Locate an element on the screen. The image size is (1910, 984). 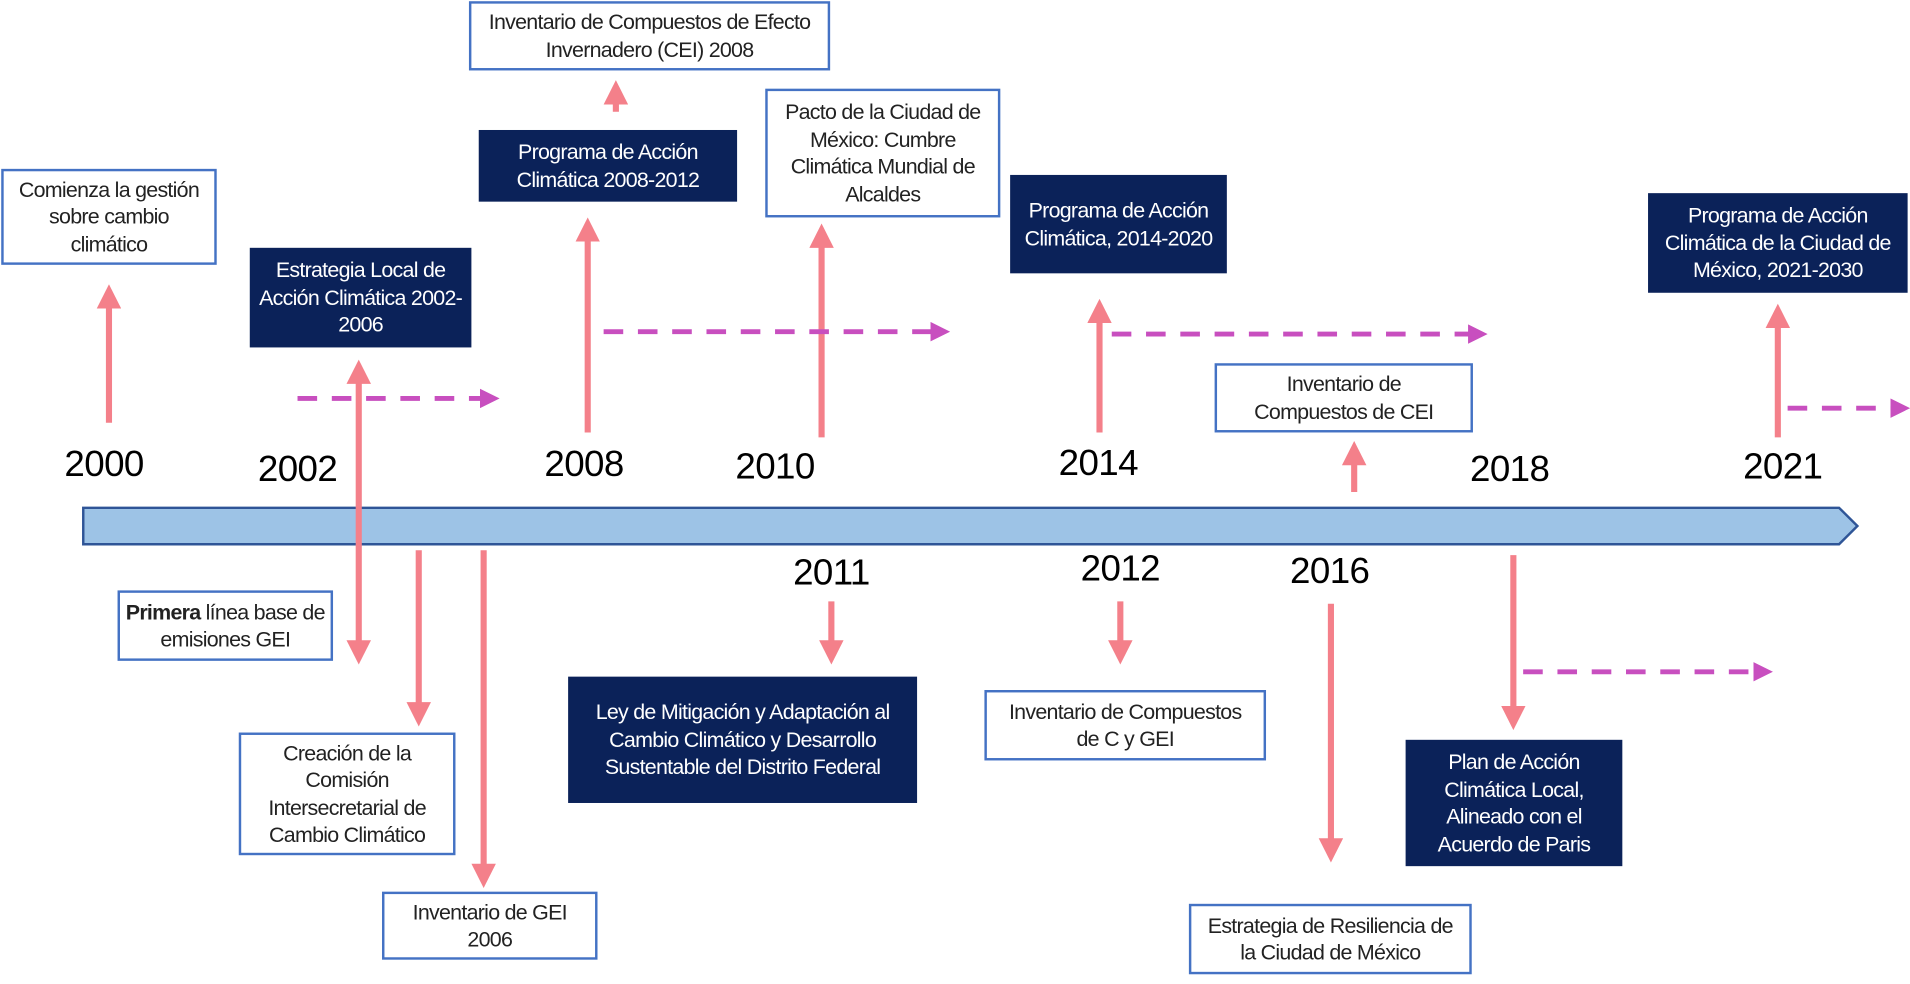
event-label: Inventario de Compuestos de CEI is located at coordinates (1344, 397).